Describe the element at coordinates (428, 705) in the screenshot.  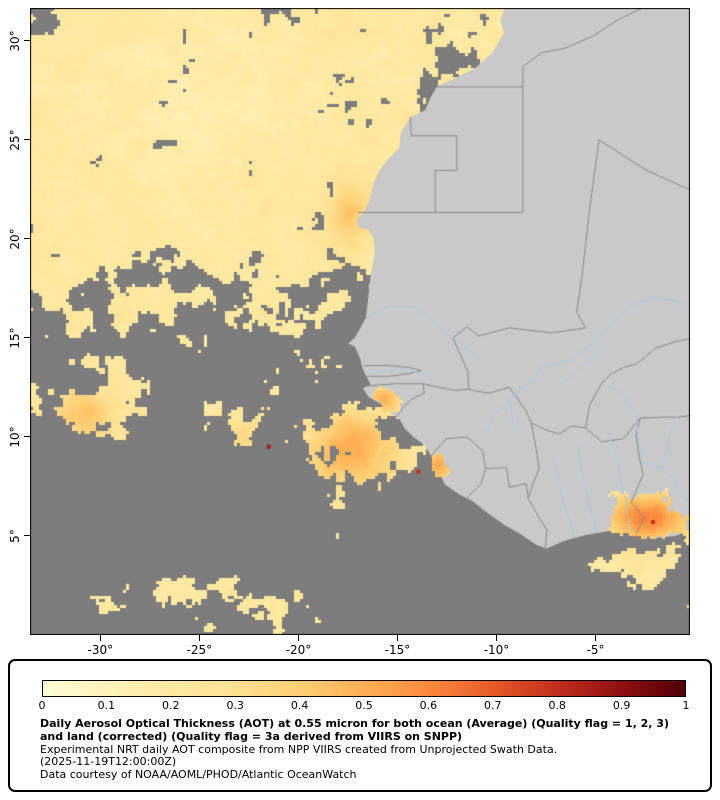
I see `colorbar-tick-label: 0.6` at that location.